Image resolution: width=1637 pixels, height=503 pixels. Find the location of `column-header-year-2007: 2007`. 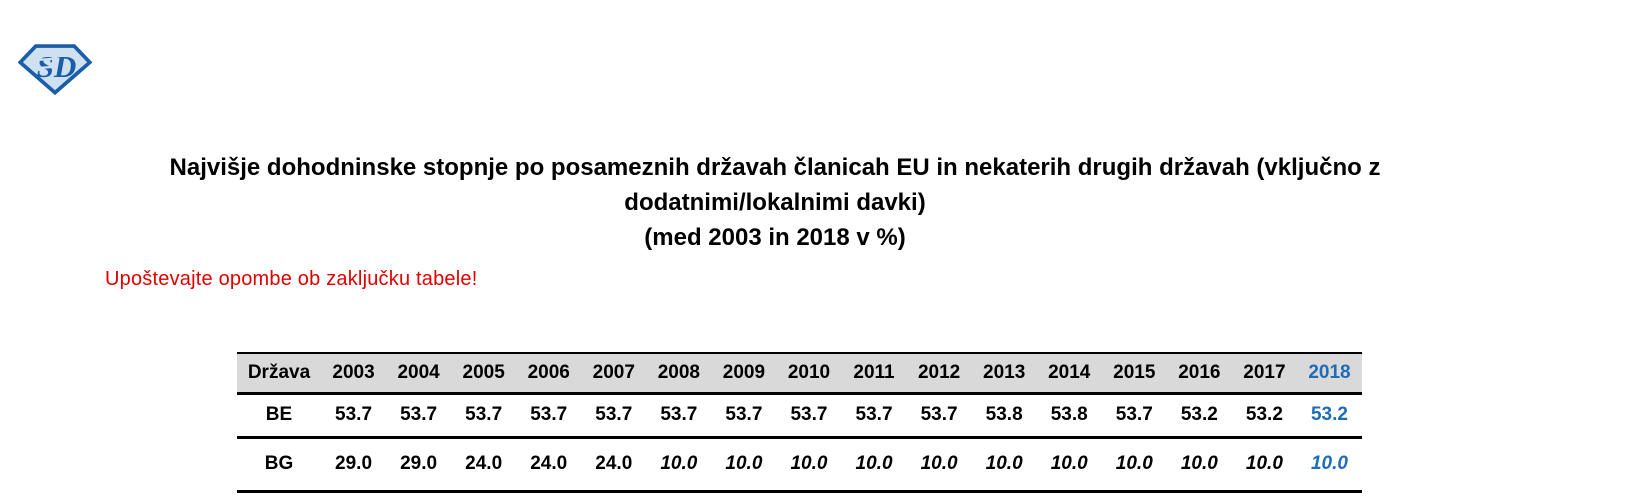

column-header-year-2007: 2007 is located at coordinates (613, 372).